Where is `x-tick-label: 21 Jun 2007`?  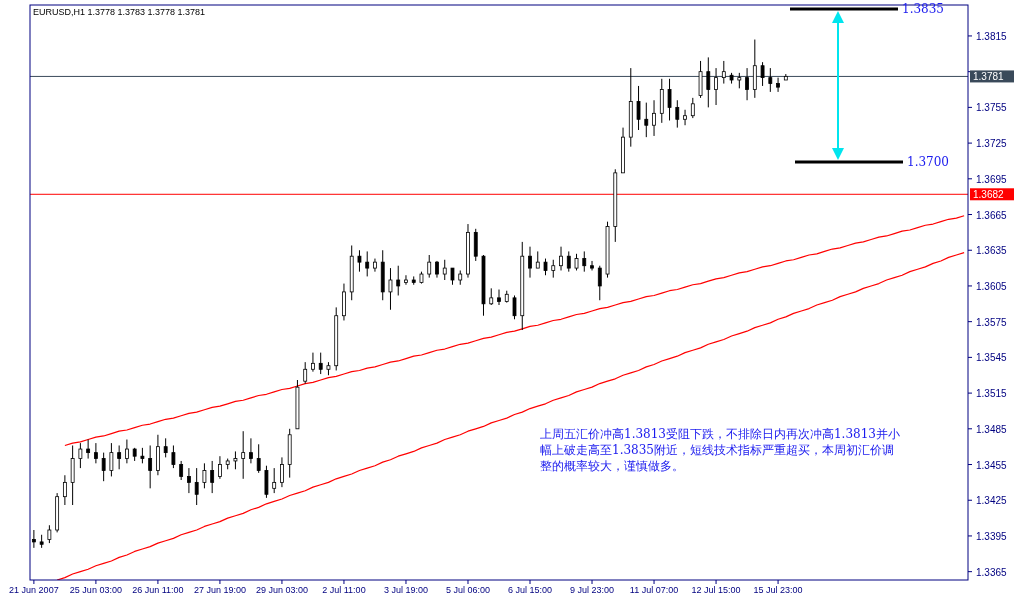
x-tick-label: 21 Jun 2007 is located at coordinates (34, 590).